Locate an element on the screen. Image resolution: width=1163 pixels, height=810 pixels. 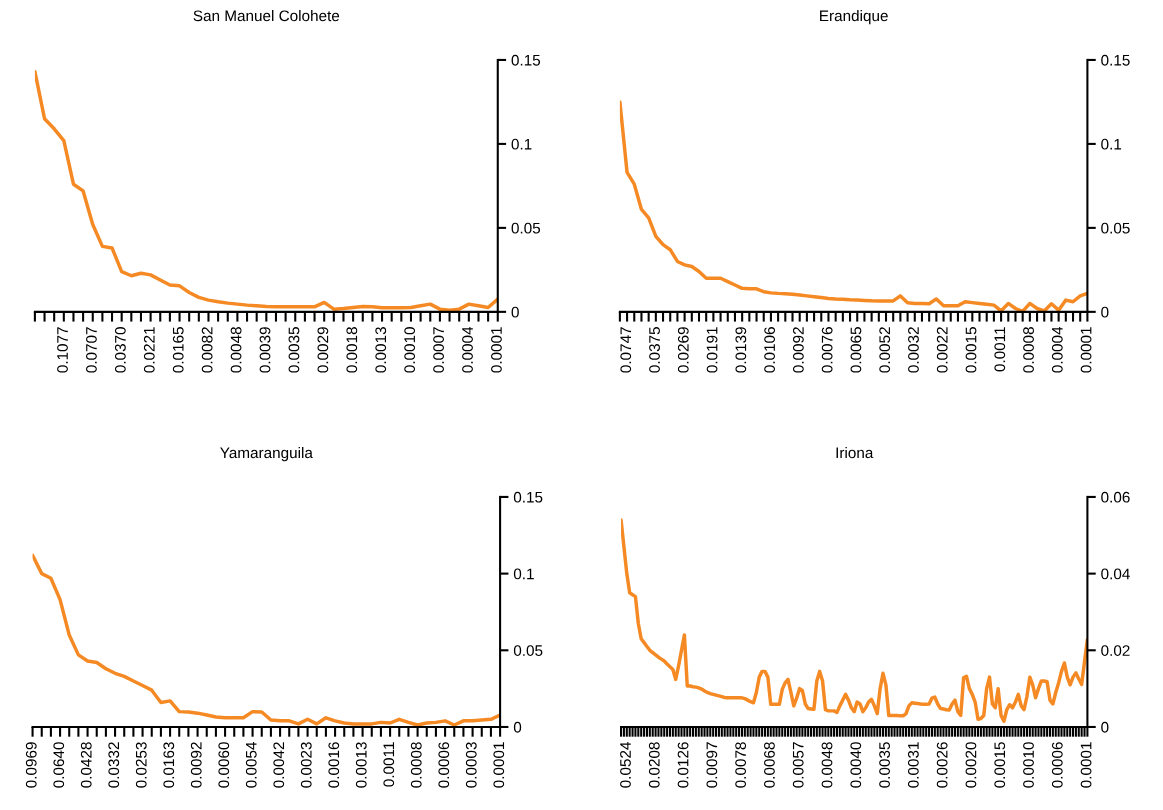
x-tick-label: 0.0040 is located at coordinates (856, 765).